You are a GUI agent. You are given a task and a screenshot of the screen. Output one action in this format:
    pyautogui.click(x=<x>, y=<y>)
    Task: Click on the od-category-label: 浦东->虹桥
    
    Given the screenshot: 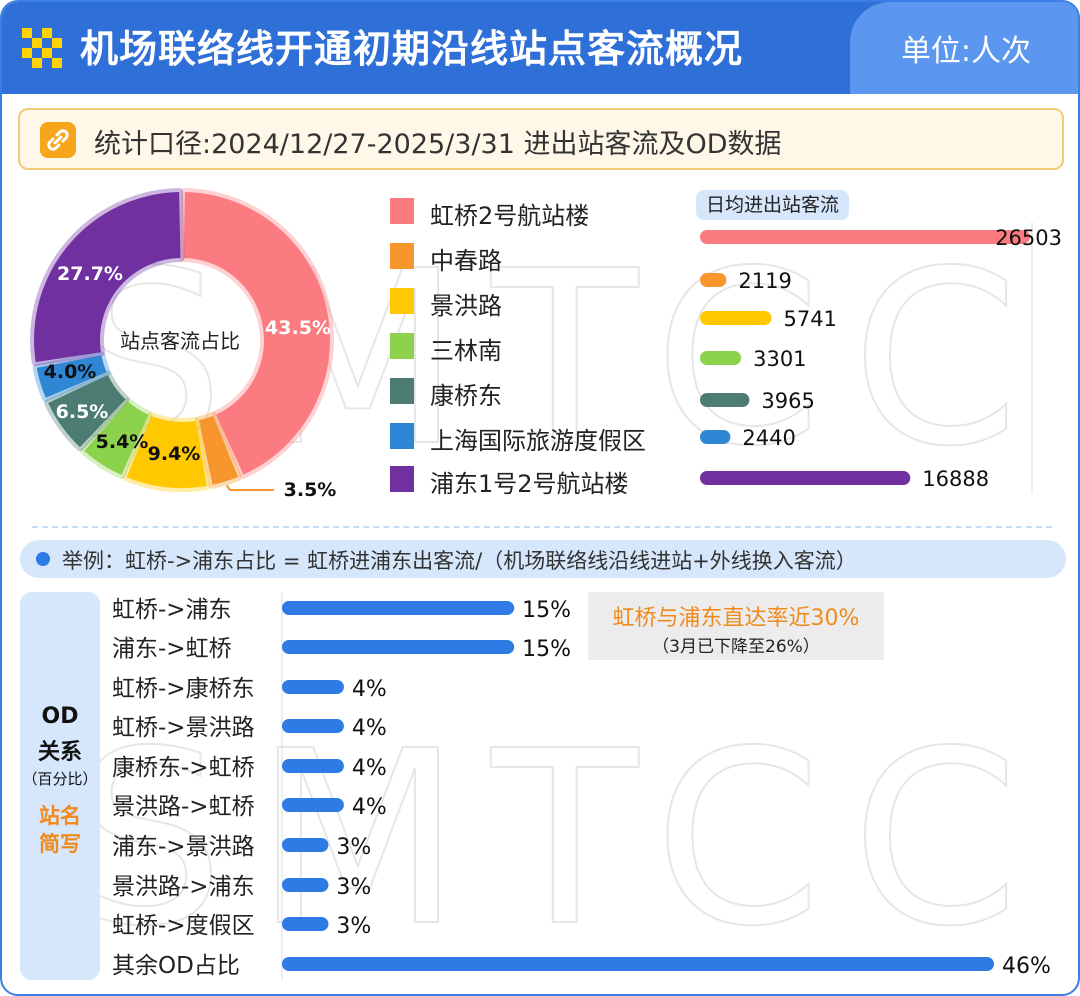 What is the action you would take?
    pyautogui.click(x=172, y=649)
    